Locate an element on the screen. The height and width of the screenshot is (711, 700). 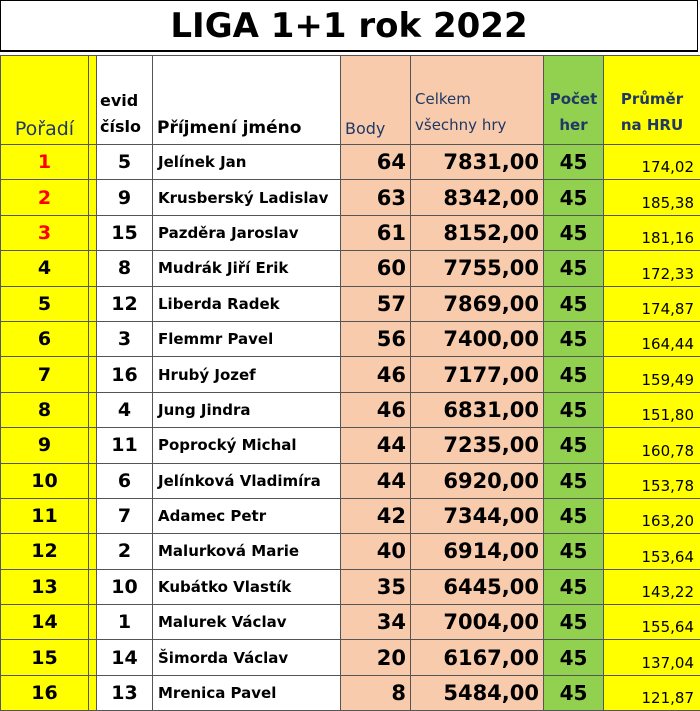
total-cell: 8152,00 is located at coordinates (477, 232).